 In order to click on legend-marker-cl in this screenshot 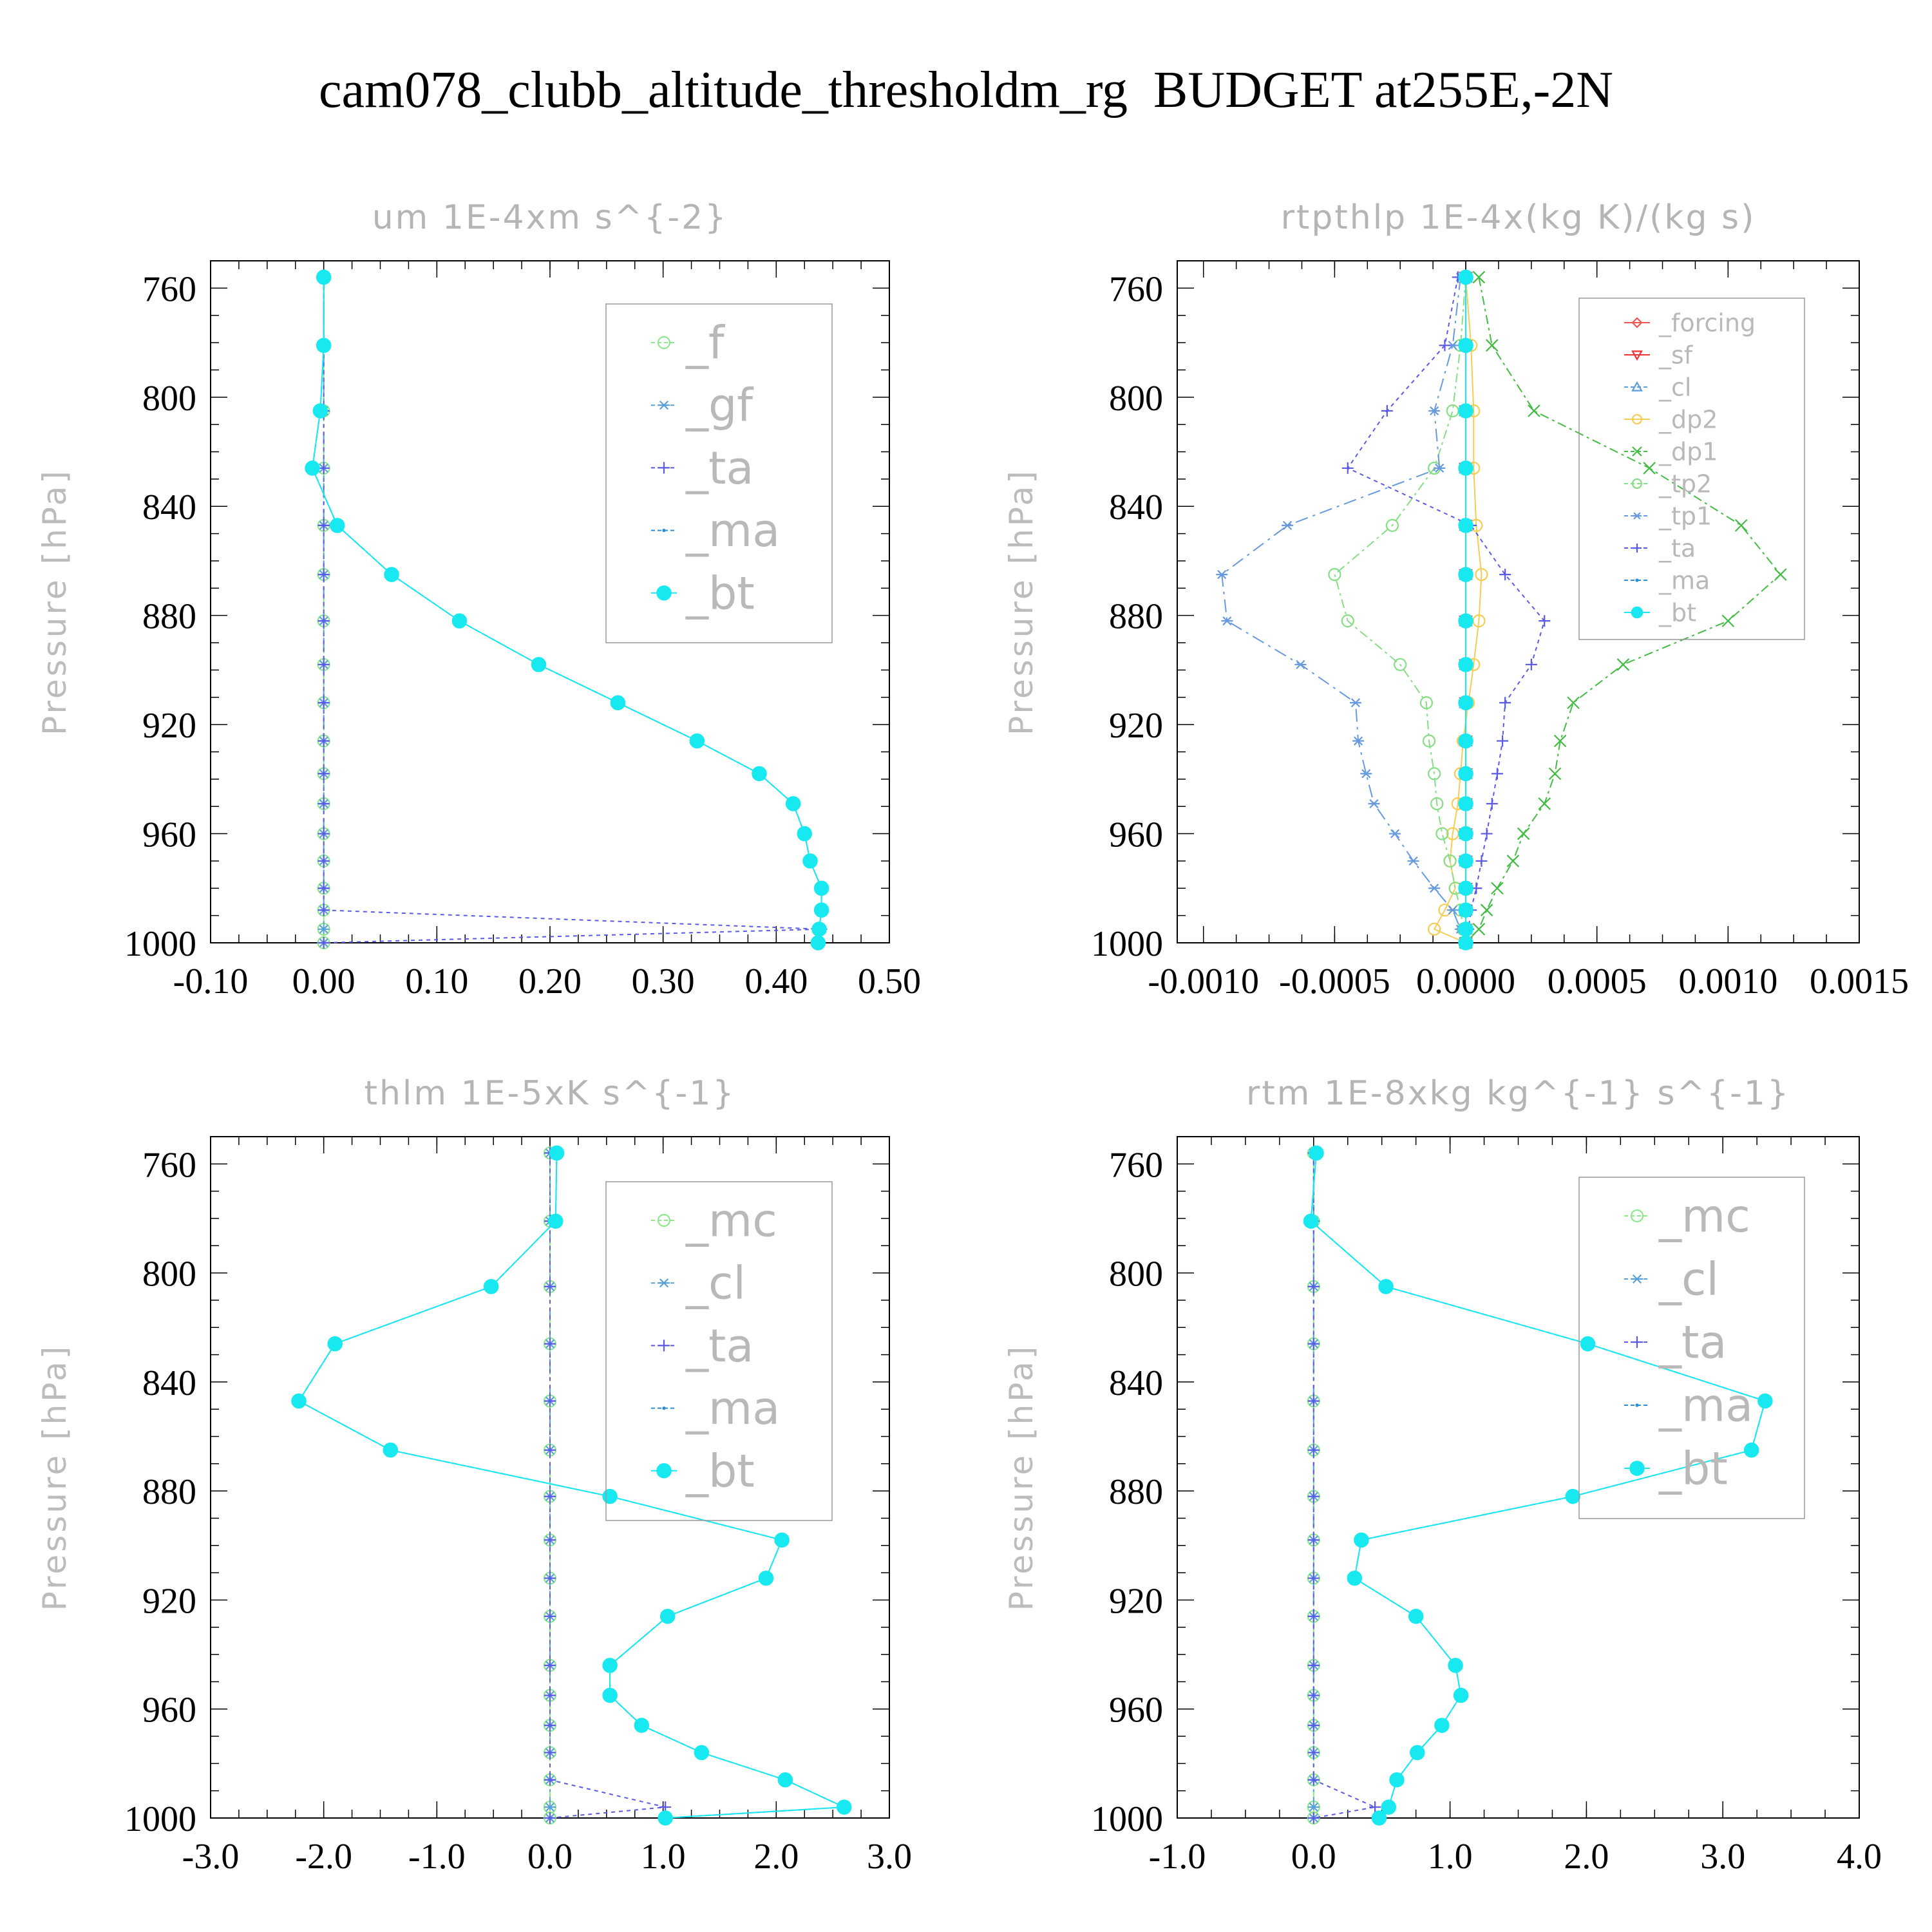, I will do `click(1637, 1279)`.